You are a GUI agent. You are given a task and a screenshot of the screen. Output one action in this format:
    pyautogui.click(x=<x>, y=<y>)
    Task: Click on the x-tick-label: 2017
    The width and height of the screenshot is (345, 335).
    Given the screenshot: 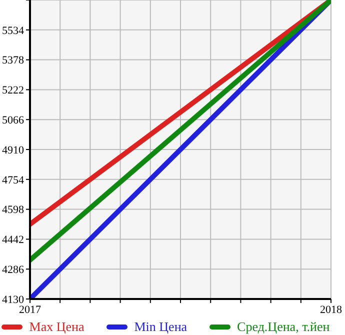 What is the action you would take?
    pyautogui.click(x=30, y=310)
    